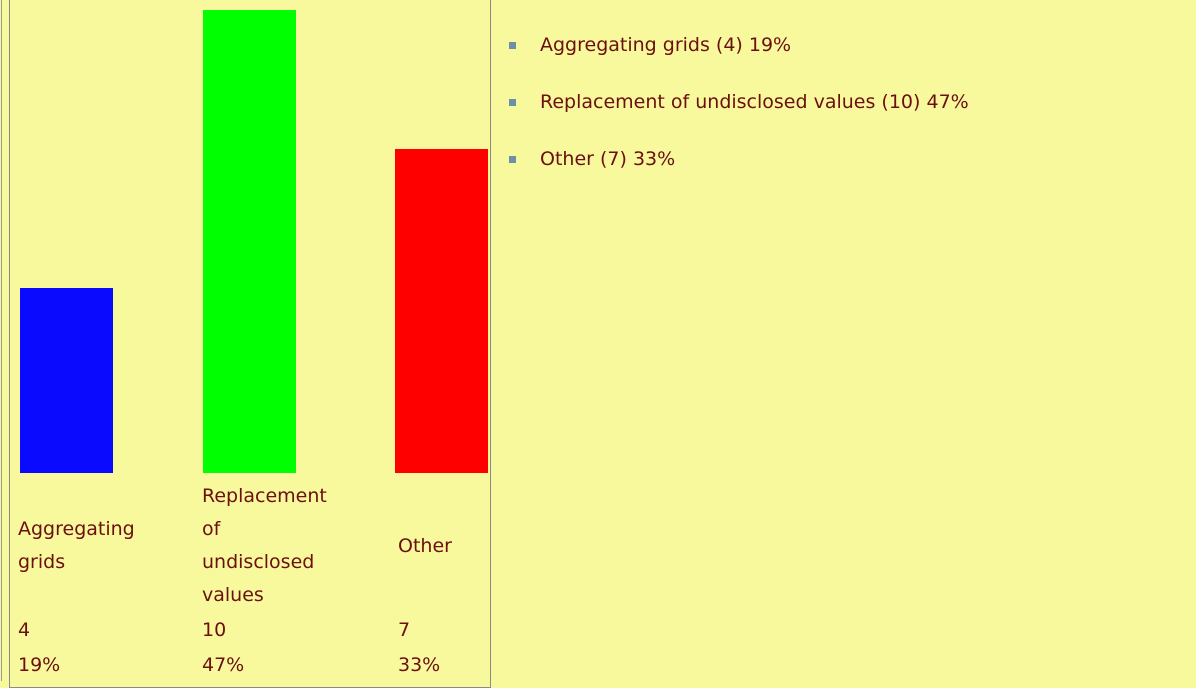 The image size is (1196, 688). I want to click on count-label: 7, so click(404, 630).